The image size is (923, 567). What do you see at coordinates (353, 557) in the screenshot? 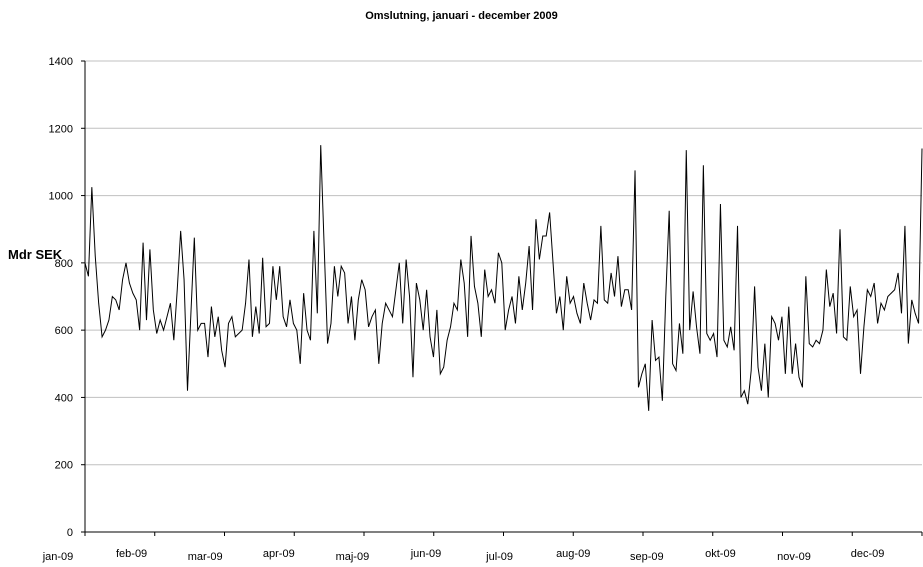
I see `x-tick-label: maj-09` at bounding box center [353, 557].